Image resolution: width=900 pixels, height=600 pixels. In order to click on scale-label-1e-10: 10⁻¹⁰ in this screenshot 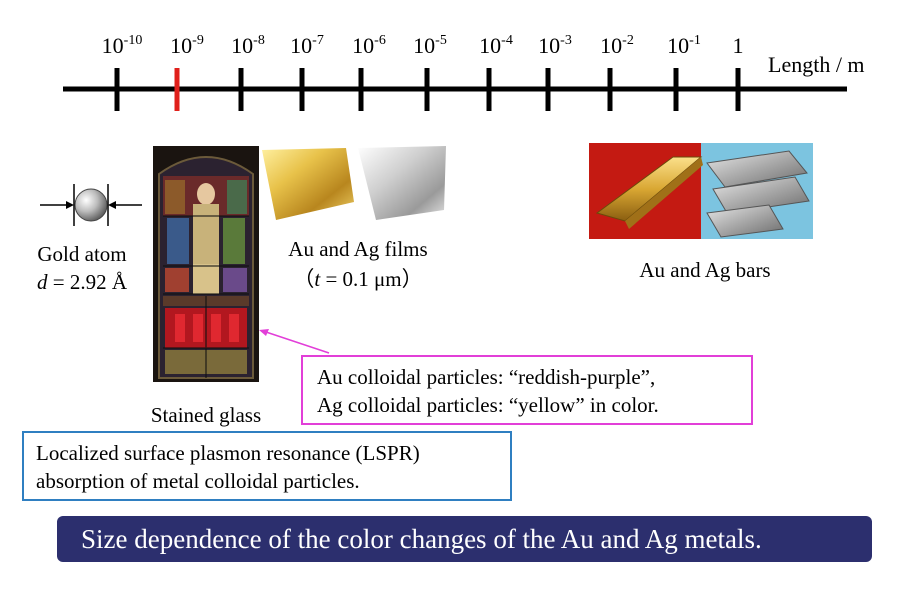, I will do `click(122, 45)`.